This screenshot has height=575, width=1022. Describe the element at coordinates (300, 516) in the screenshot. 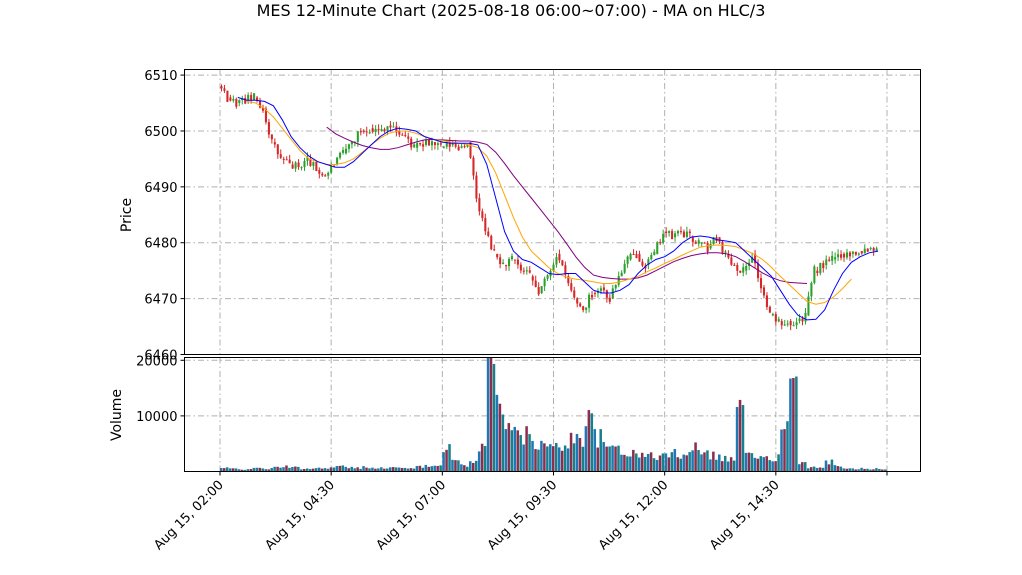

I see `x-tick-label: Aug 15, 04:30` at that location.